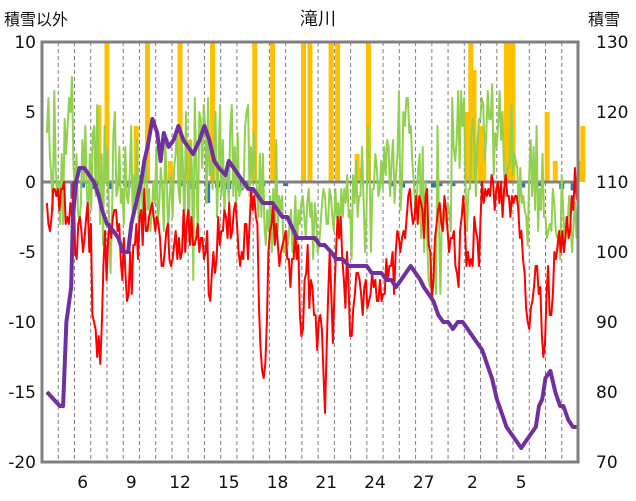 Image resolution: width=636 pixels, height=501 pixels. Describe the element at coordinates (472, 483) in the screenshot. I see `x-tick-label: 2` at that location.